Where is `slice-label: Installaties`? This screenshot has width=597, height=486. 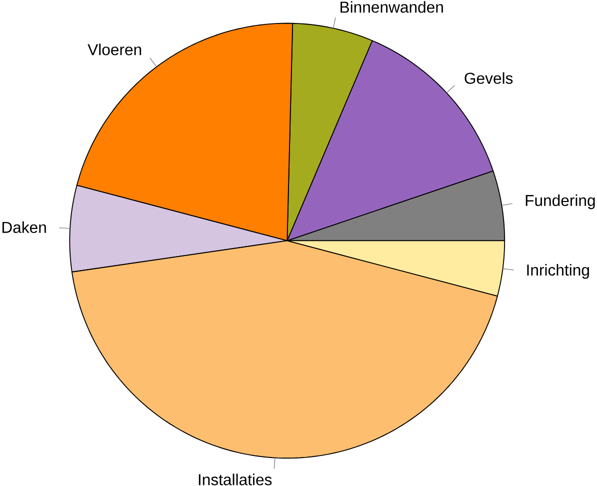 slice-label: Installaties is located at coordinates (235, 479).